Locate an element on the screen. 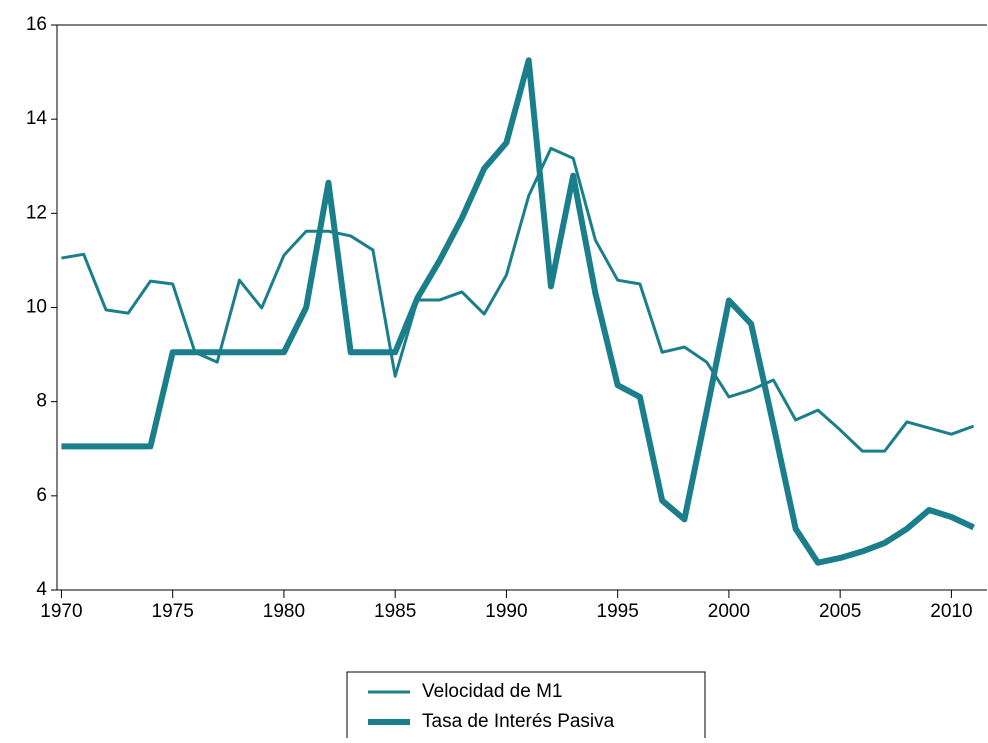  x-tick-label: 1990 is located at coordinates (506, 611).